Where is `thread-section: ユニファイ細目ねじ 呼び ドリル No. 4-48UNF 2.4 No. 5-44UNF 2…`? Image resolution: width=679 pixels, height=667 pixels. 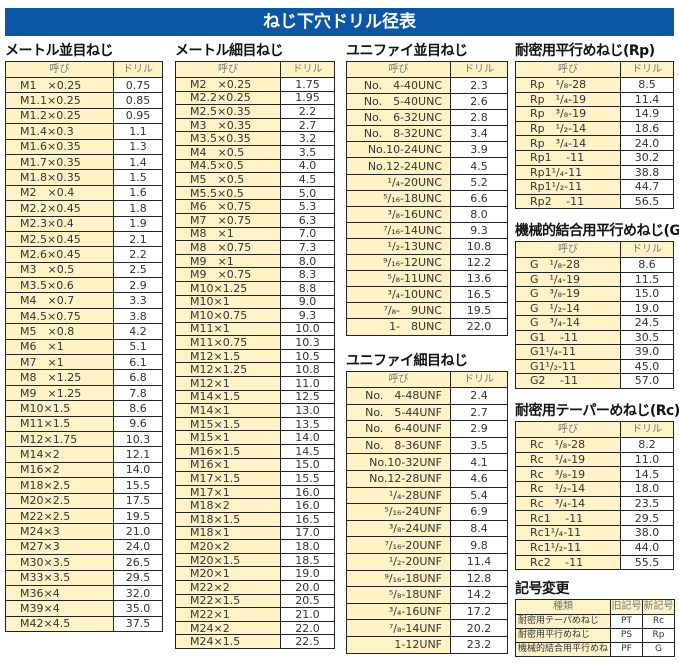
thread-section: ユニファイ細目ねじ 呼び ドリル No. 4-48UNF 2.4 No. 5-44UNF 2… is located at coordinates (427, 503).